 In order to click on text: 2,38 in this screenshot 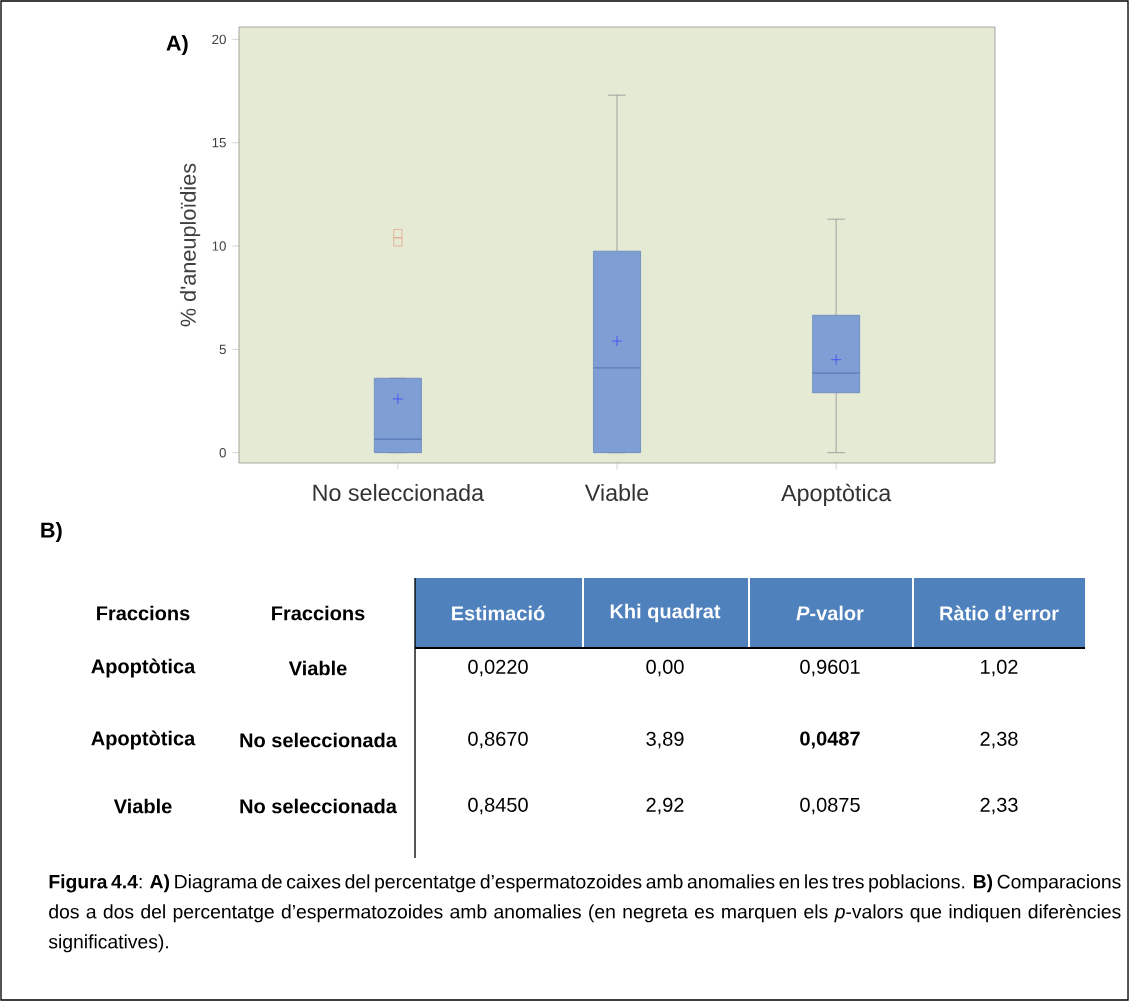, I will do `click(999, 740)`.